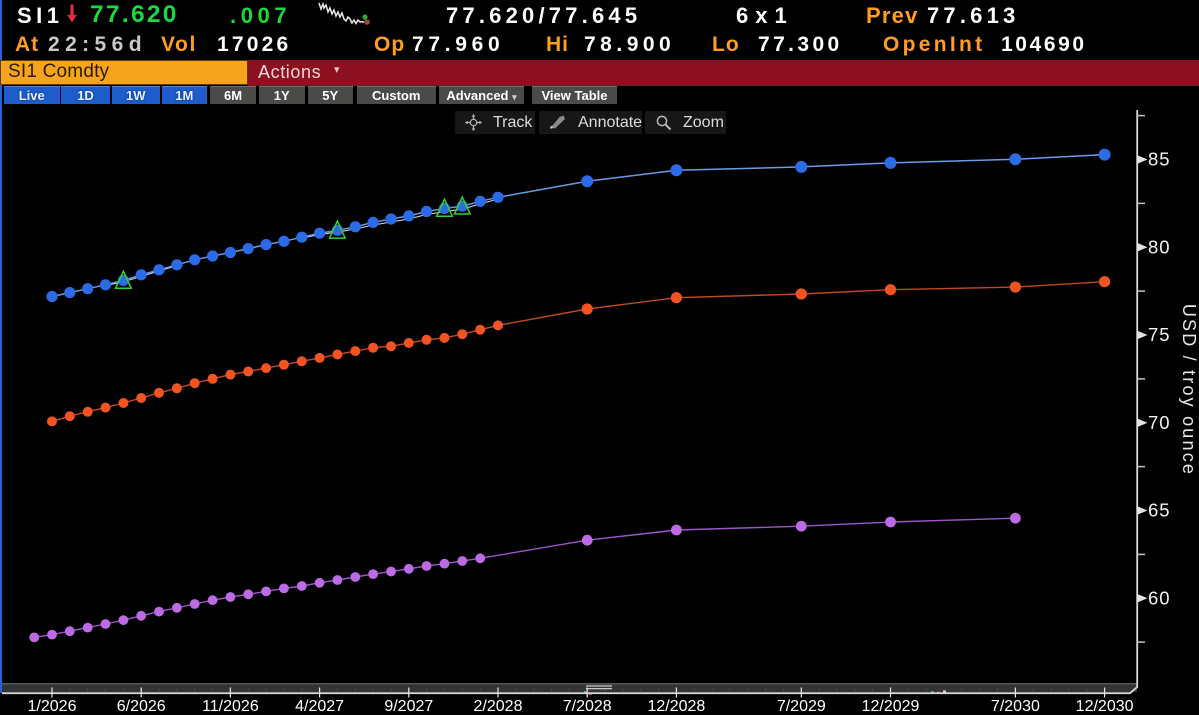 This screenshot has width=1199, height=715. I want to click on svg-text: 1/2026, so click(52, 706).